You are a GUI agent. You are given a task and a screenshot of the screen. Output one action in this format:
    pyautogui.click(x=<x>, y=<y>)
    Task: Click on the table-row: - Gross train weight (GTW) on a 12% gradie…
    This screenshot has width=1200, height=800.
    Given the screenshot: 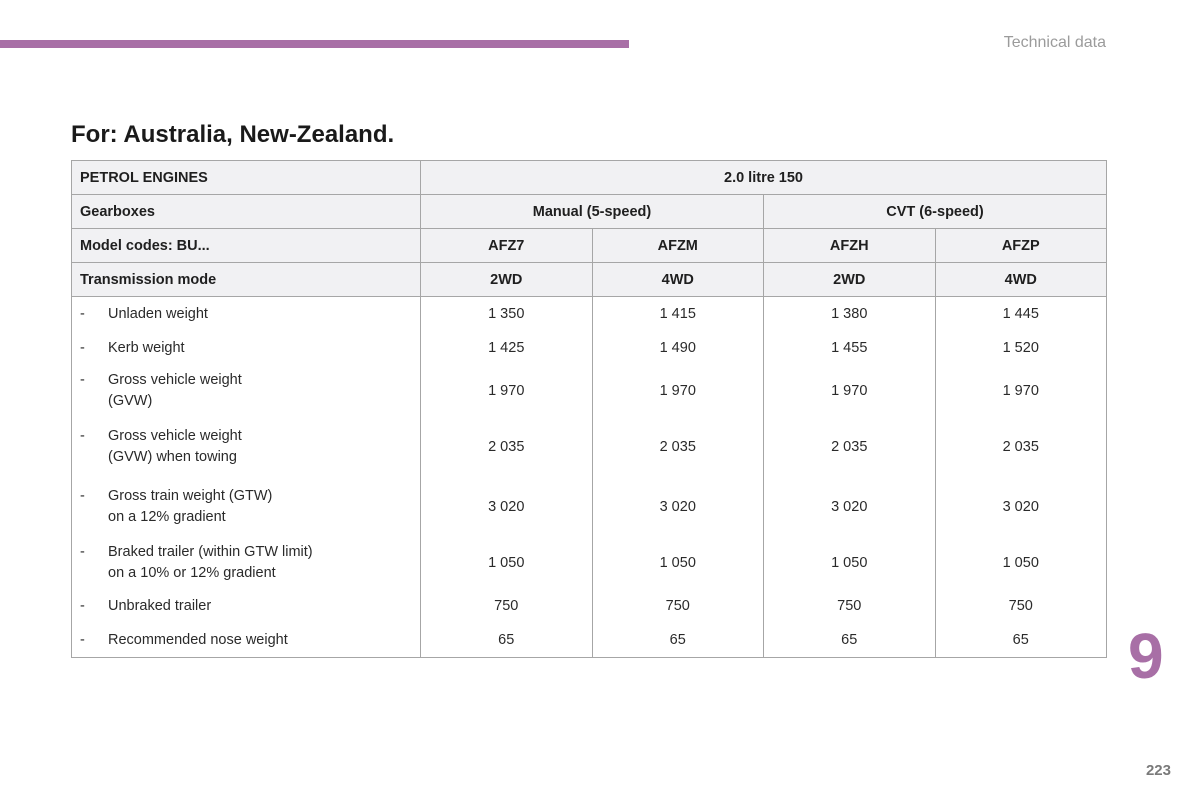 What is the action you would take?
    pyautogui.click(x=589, y=507)
    